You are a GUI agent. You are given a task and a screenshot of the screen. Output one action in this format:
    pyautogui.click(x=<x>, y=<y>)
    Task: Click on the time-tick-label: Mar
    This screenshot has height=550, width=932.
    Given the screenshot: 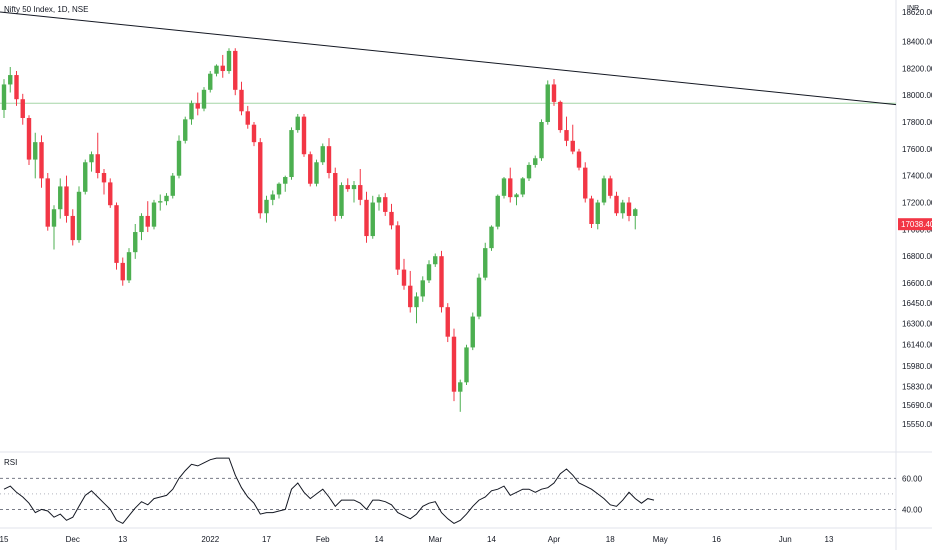 What is the action you would take?
    pyautogui.click(x=435, y=539)
    